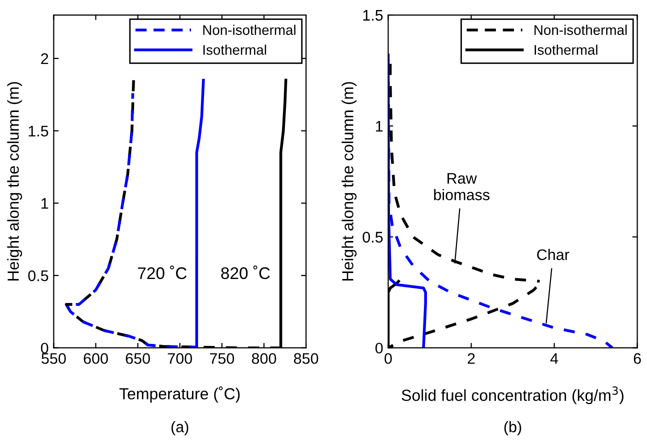 The width and height of the screenshot is (647, 442). What do you see at coordinates (553, 254) in the screenshot?
I see `annotation: Char` at bounding box center [553, 254].